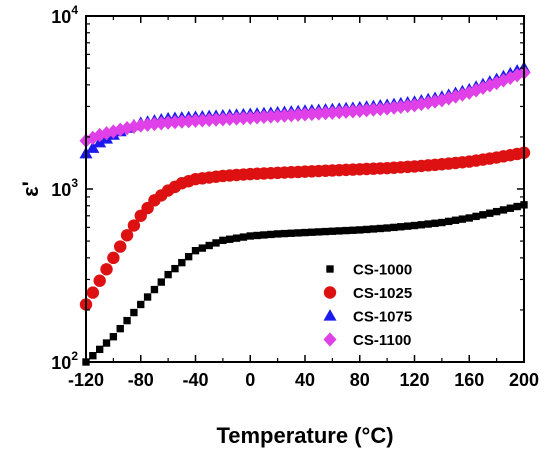 This screenshot has height=453, width=550. Describe the element at coordinates (382, 293) in the screenshot. I see `legend-label: CS-1025` at that location.